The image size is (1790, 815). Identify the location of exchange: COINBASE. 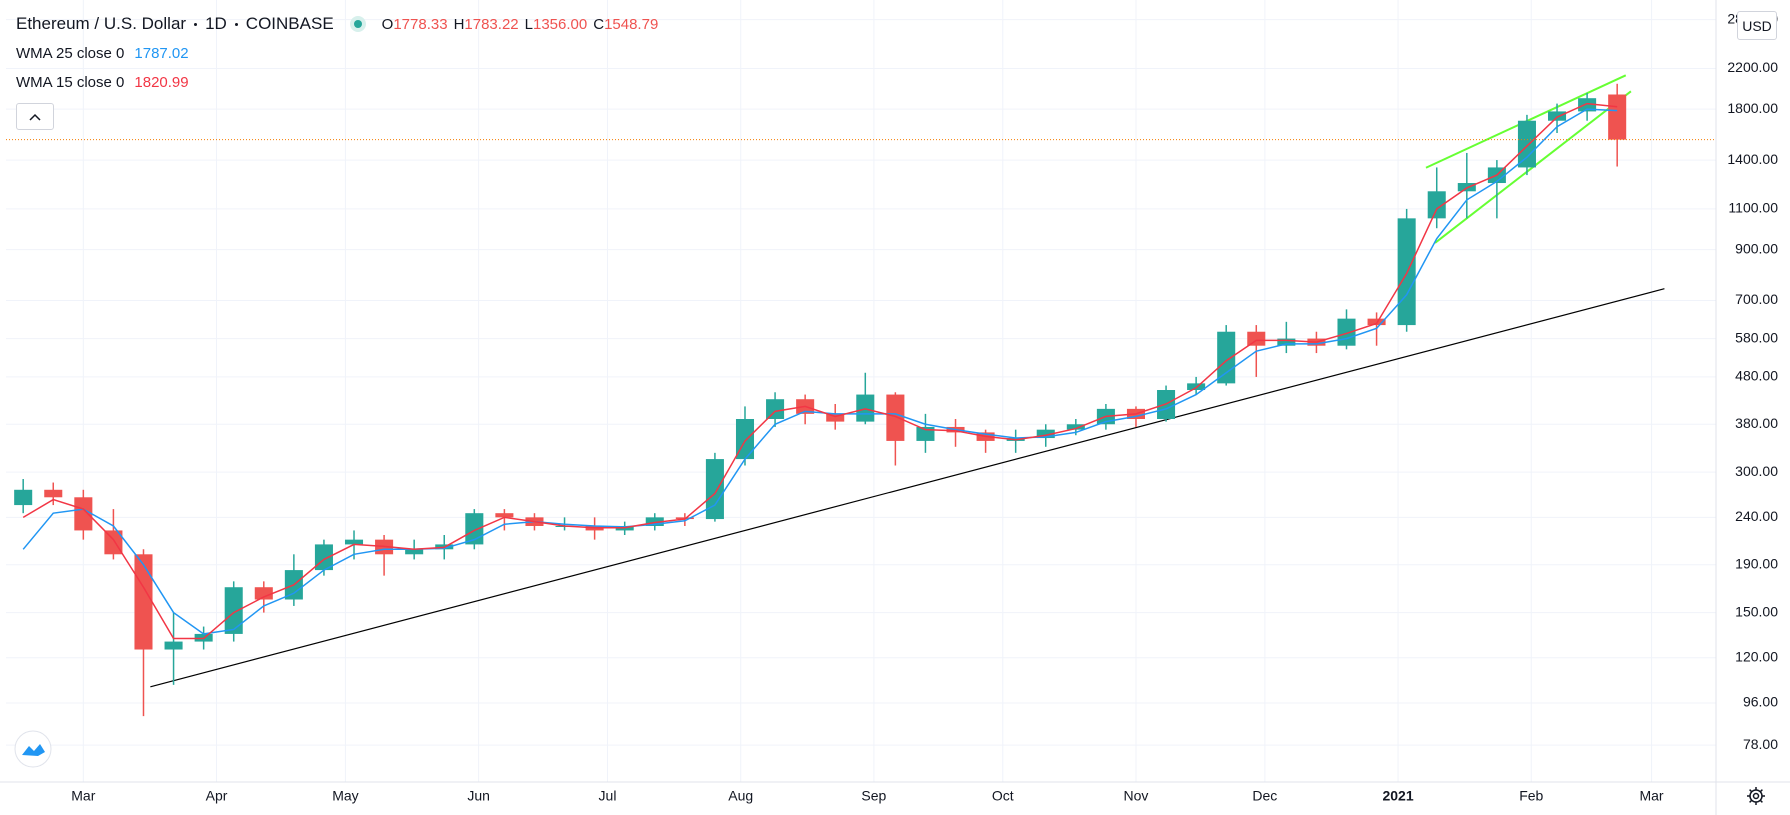
(289, 23).